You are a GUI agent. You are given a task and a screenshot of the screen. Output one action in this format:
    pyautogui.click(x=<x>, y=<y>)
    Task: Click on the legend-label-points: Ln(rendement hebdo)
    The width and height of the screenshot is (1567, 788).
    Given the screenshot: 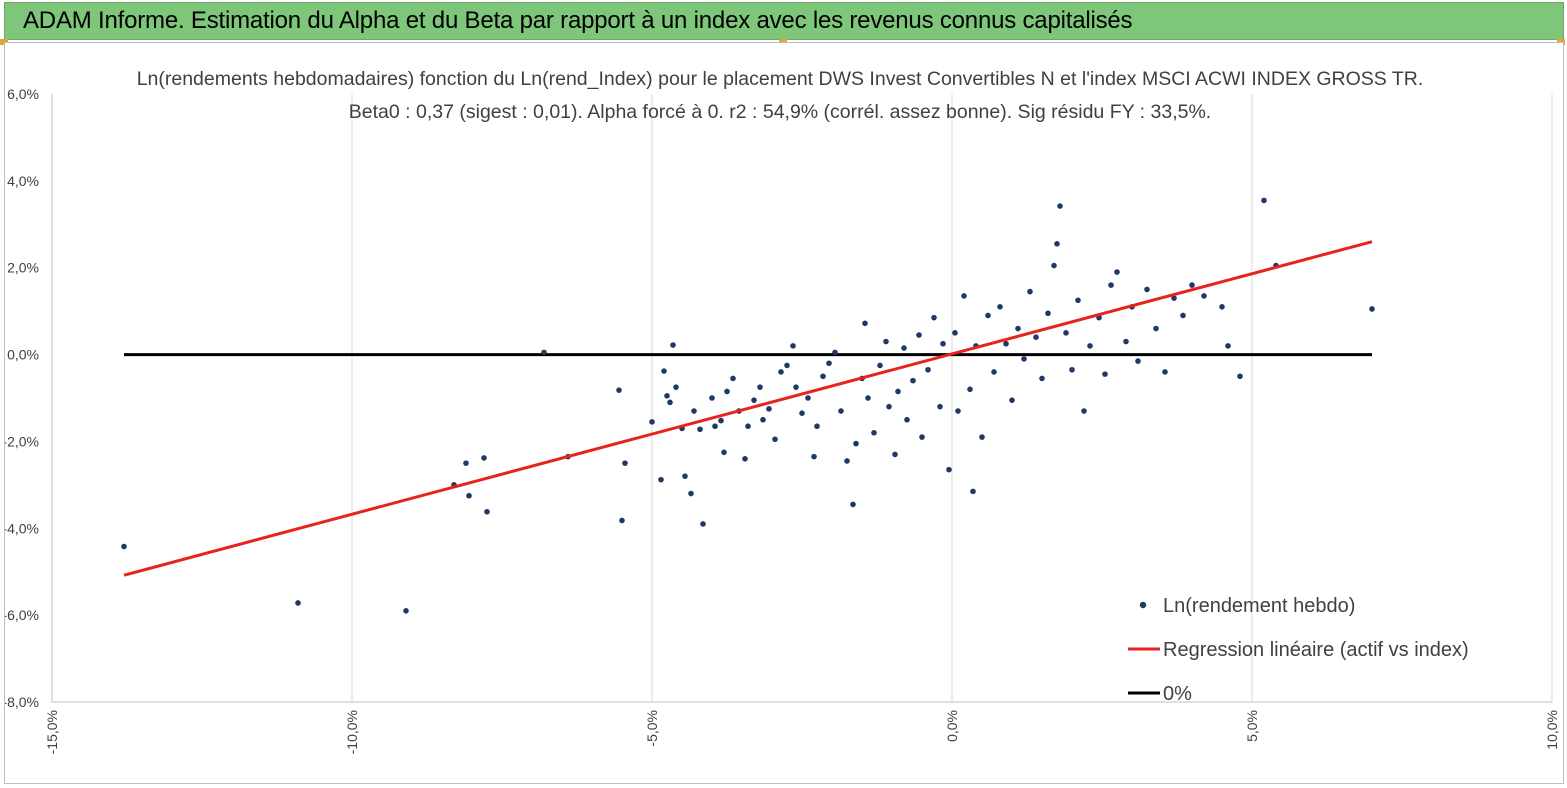 What is the action you would take?
    pyautogui.click(x=1259, y=606)
    